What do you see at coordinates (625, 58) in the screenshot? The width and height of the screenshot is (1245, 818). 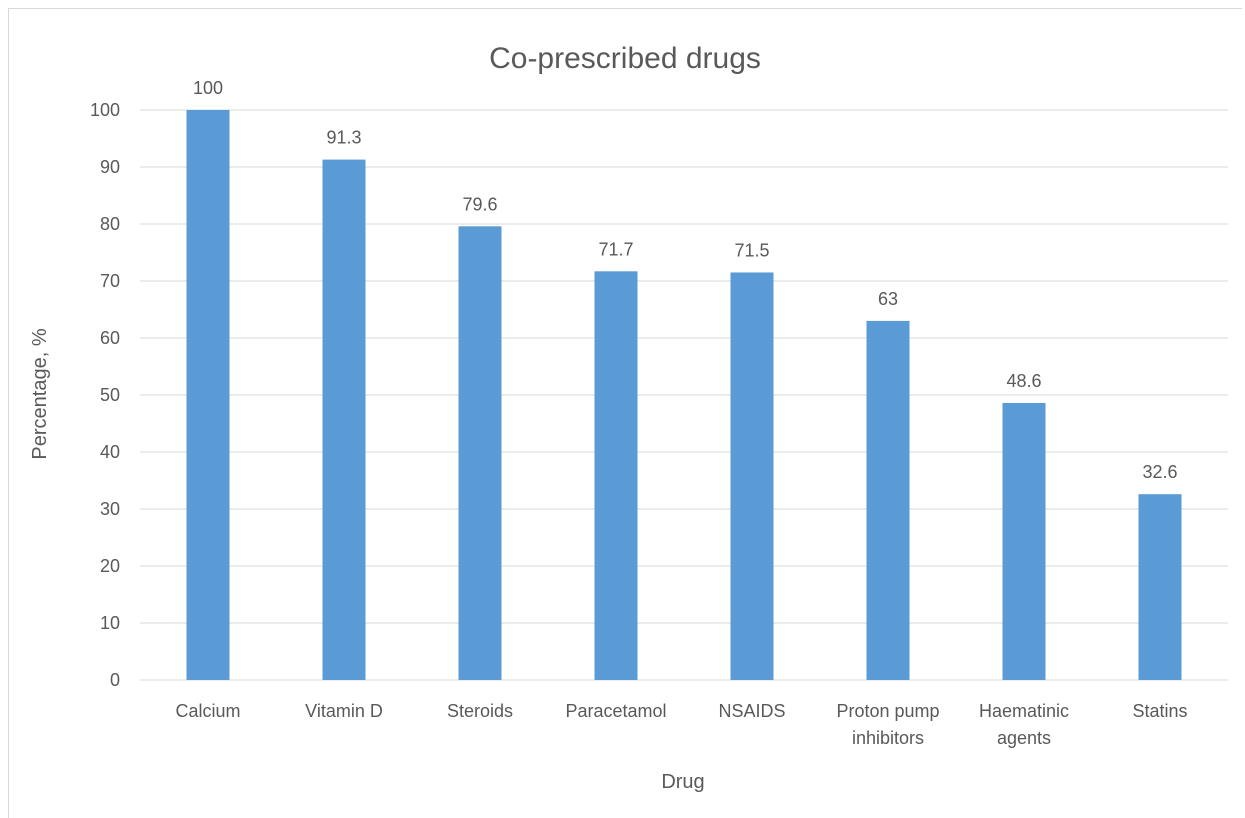 I see `chart-title: Co-prescribed drugs` at bounding box center [625, 58].